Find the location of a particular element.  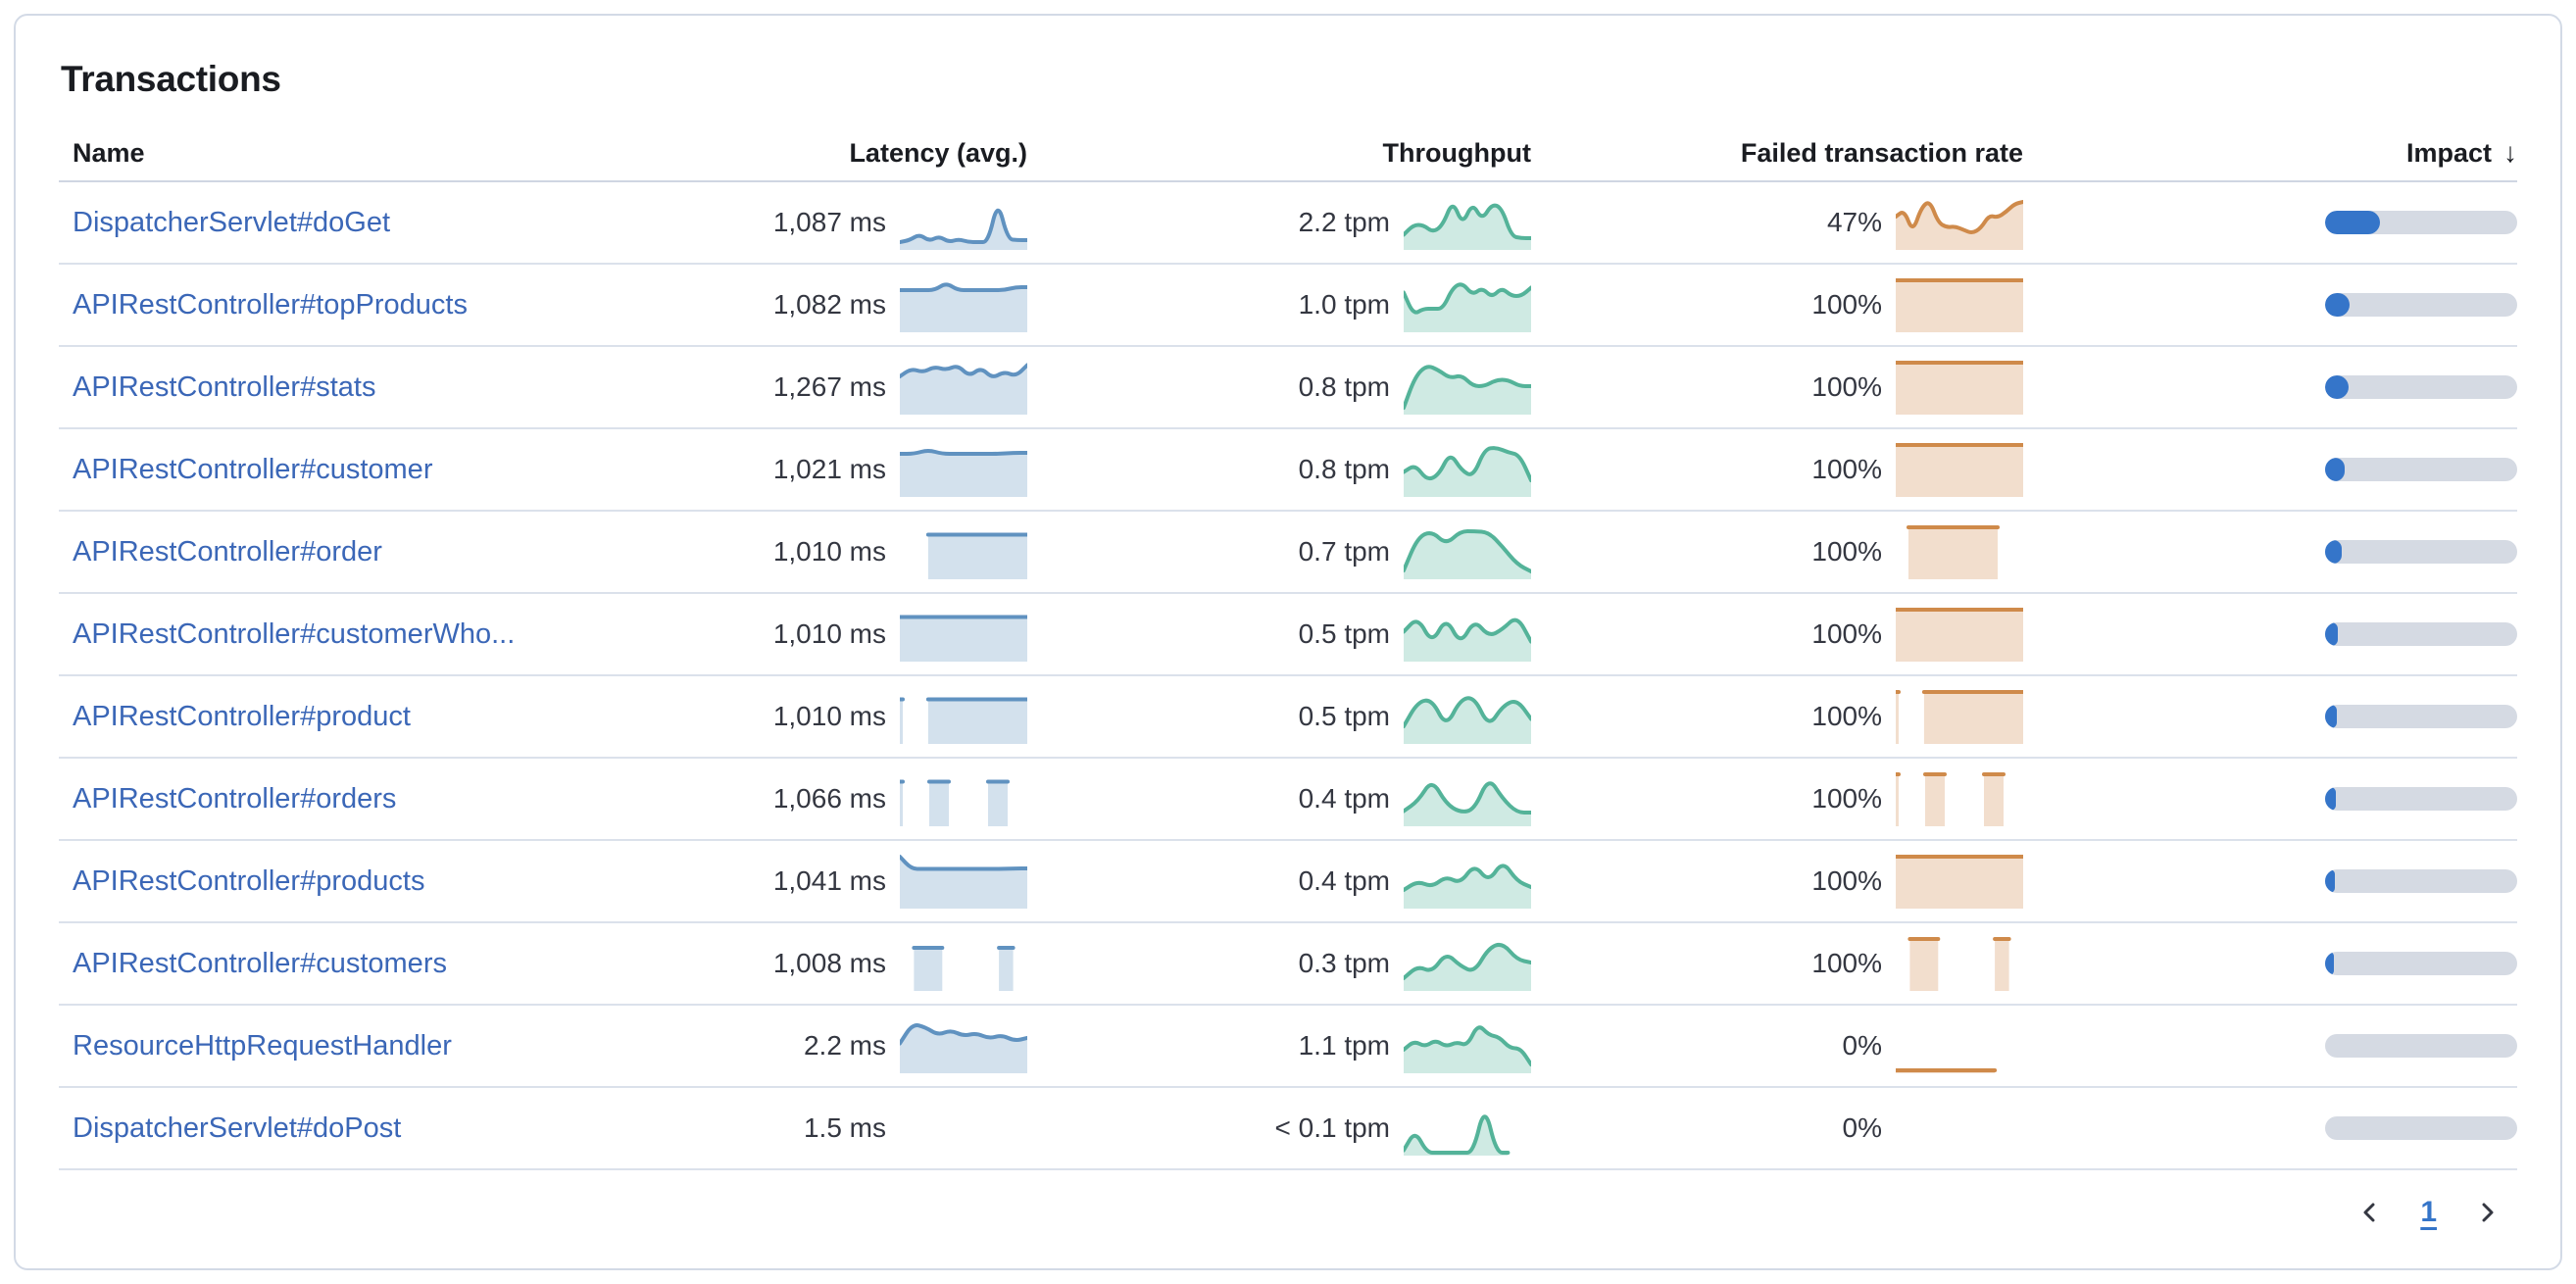

transaction-link: APIRestController#products is located at coordinates (249, 880).